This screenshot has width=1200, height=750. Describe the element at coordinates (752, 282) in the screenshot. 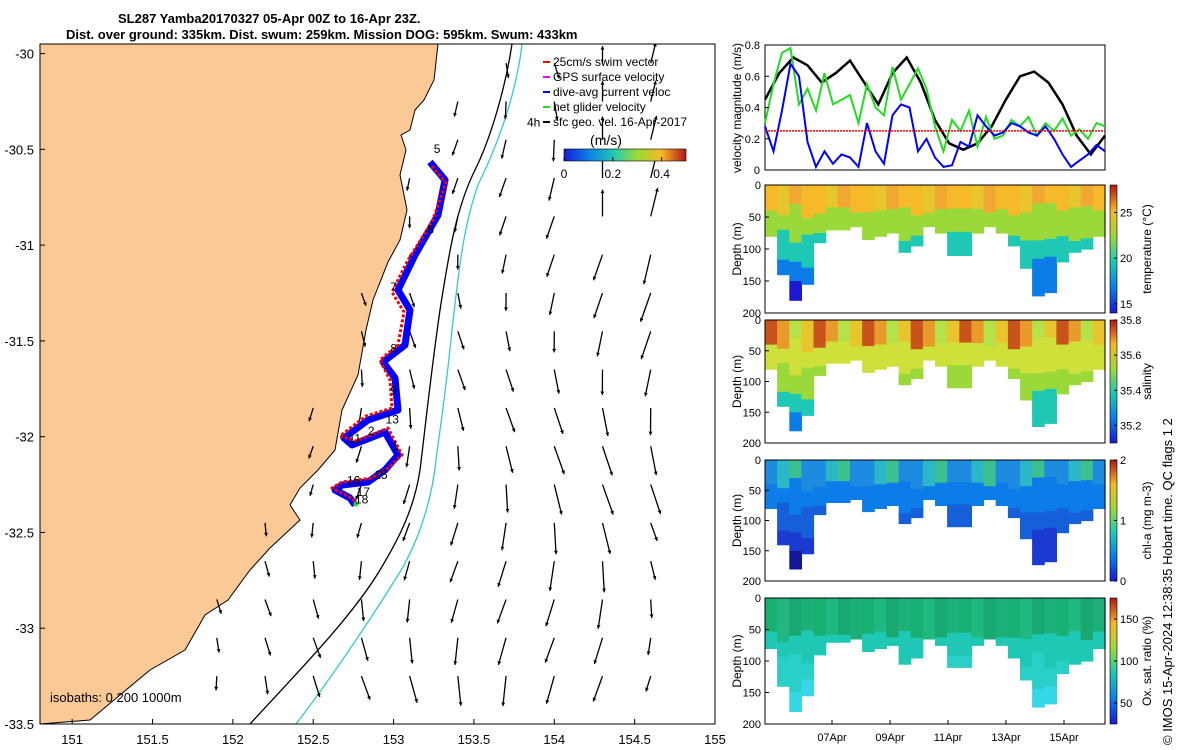

I see `section-y-tick-label: 150` at that location.